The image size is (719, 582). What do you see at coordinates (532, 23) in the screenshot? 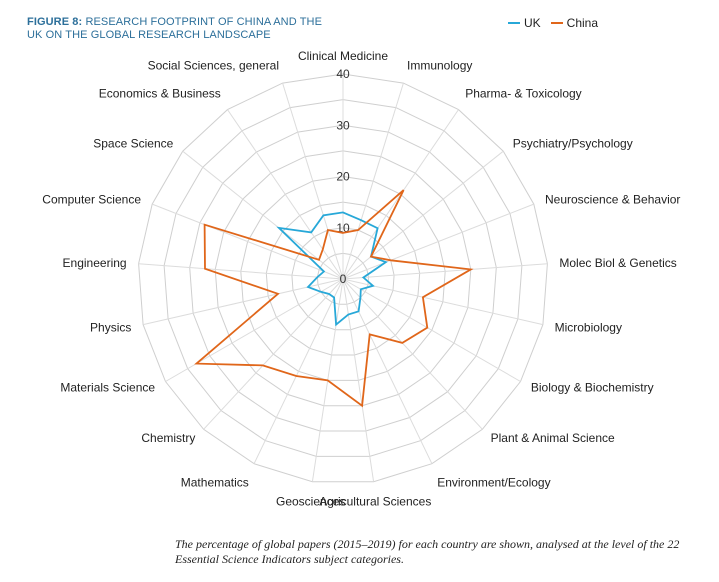
I see `legend-label-uk: UK` at bounding box center [532, 23].